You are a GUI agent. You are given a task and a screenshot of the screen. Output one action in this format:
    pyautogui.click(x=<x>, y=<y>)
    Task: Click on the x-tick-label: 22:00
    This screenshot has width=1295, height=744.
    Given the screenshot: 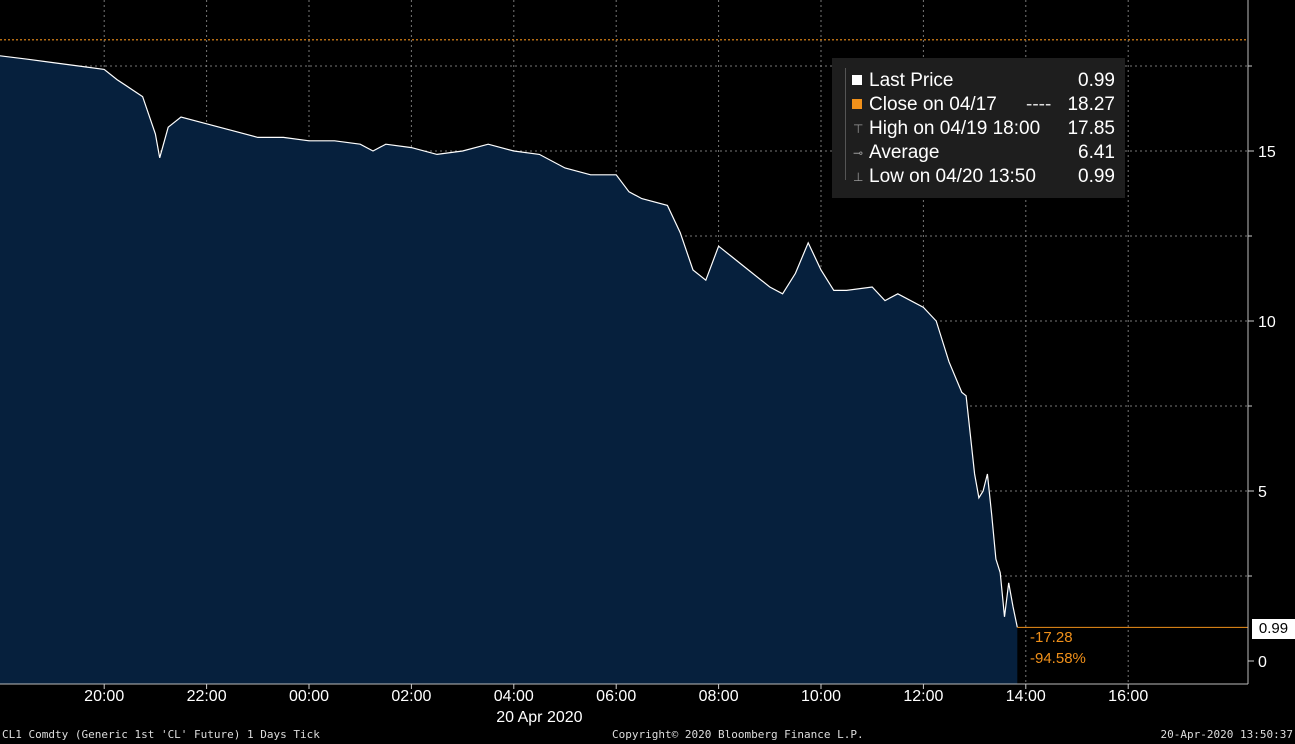 What is the action you would take?
    pyautogui.click(x=207, y=696)
    